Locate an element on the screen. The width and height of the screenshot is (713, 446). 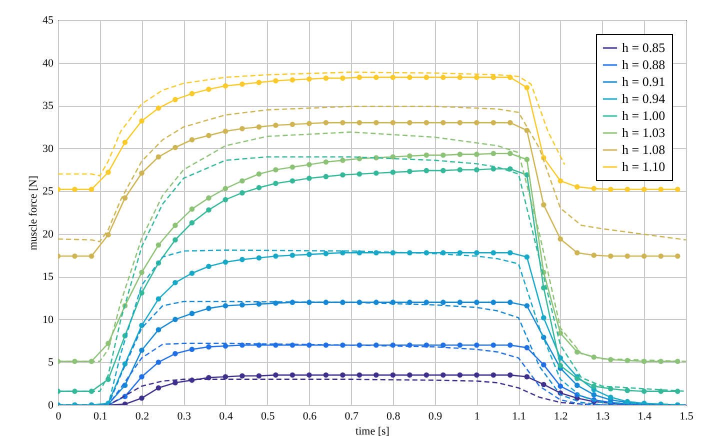
x-axis-title: time [s] is located at coordinates (373, 432).